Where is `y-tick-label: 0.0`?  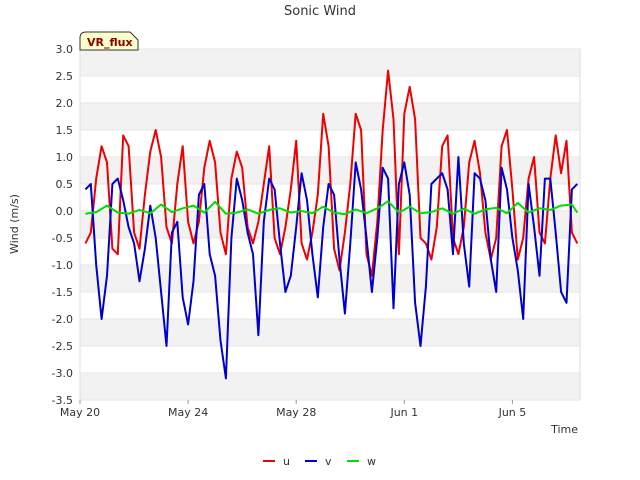
y-tick-label: 0.0 is located at coordinates (65, 211).